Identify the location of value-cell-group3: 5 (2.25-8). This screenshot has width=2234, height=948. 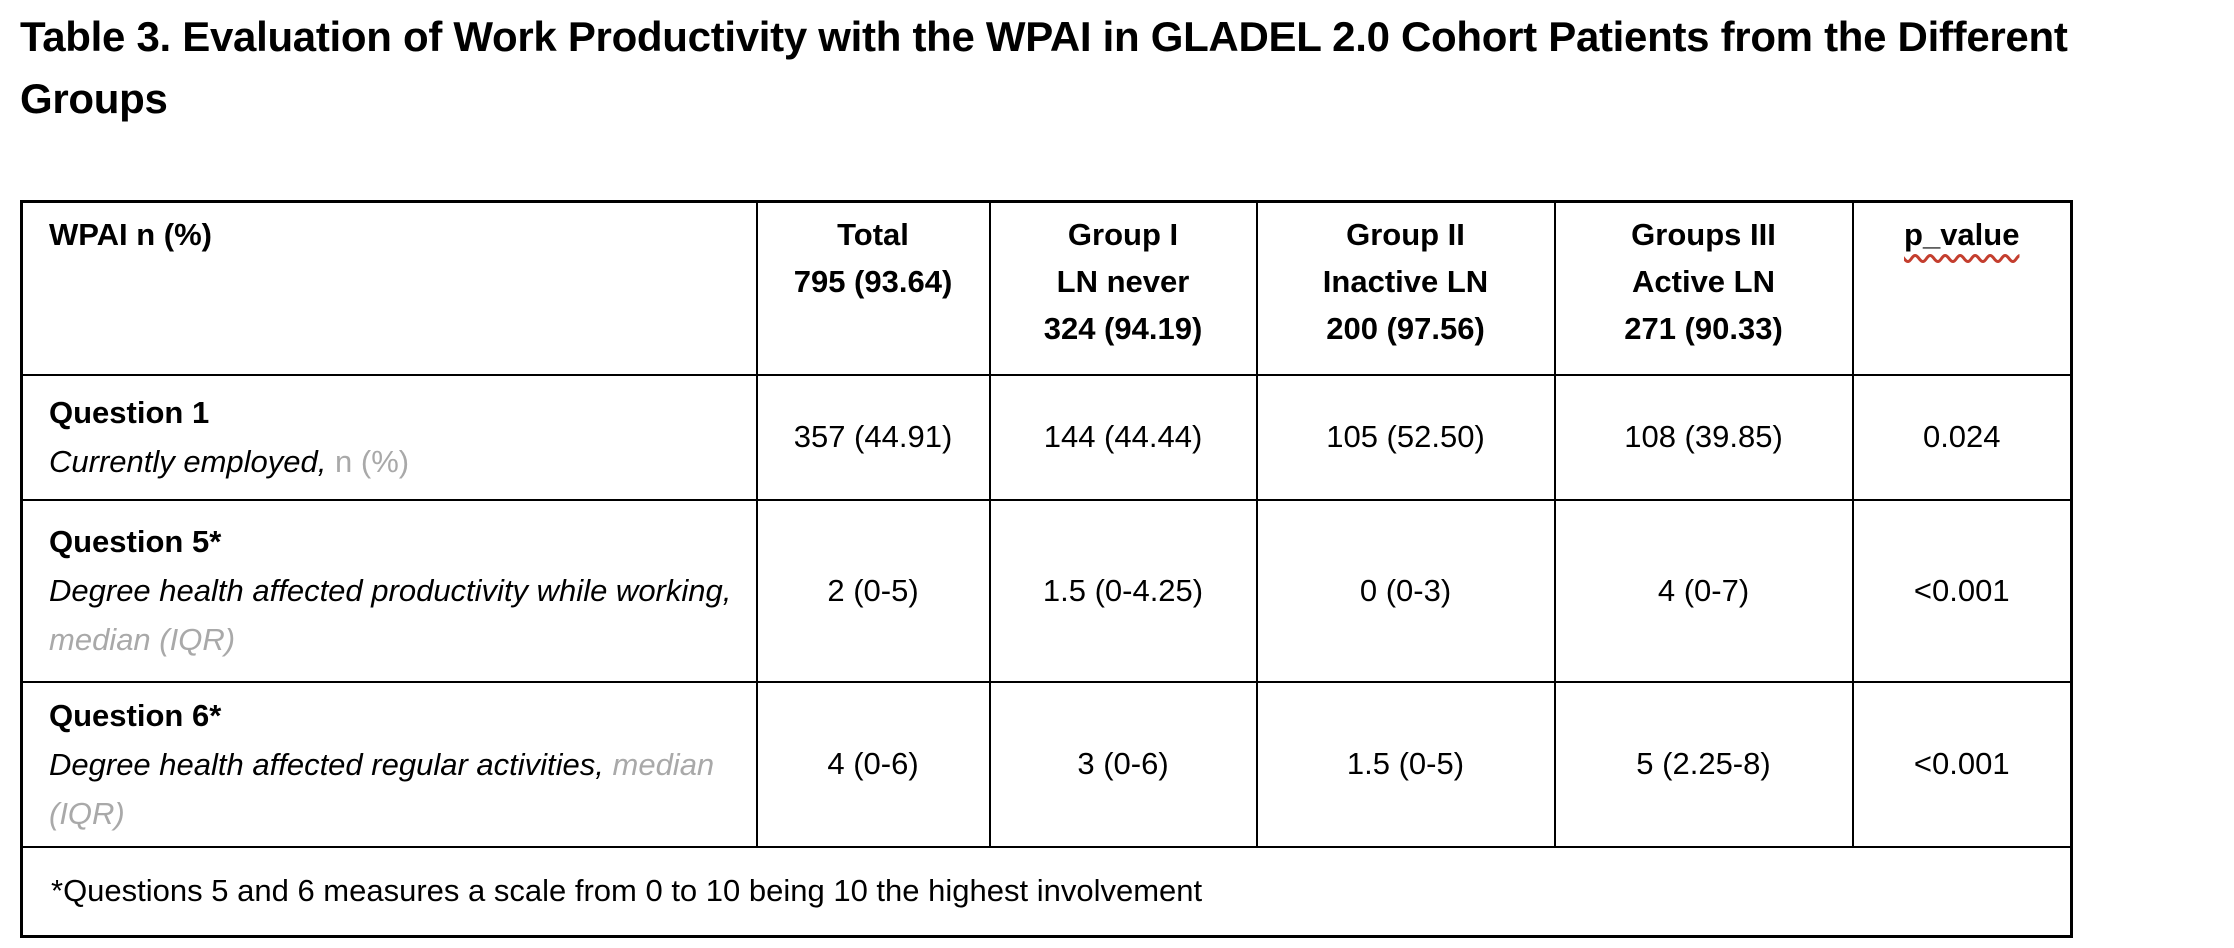
(1703, 764).